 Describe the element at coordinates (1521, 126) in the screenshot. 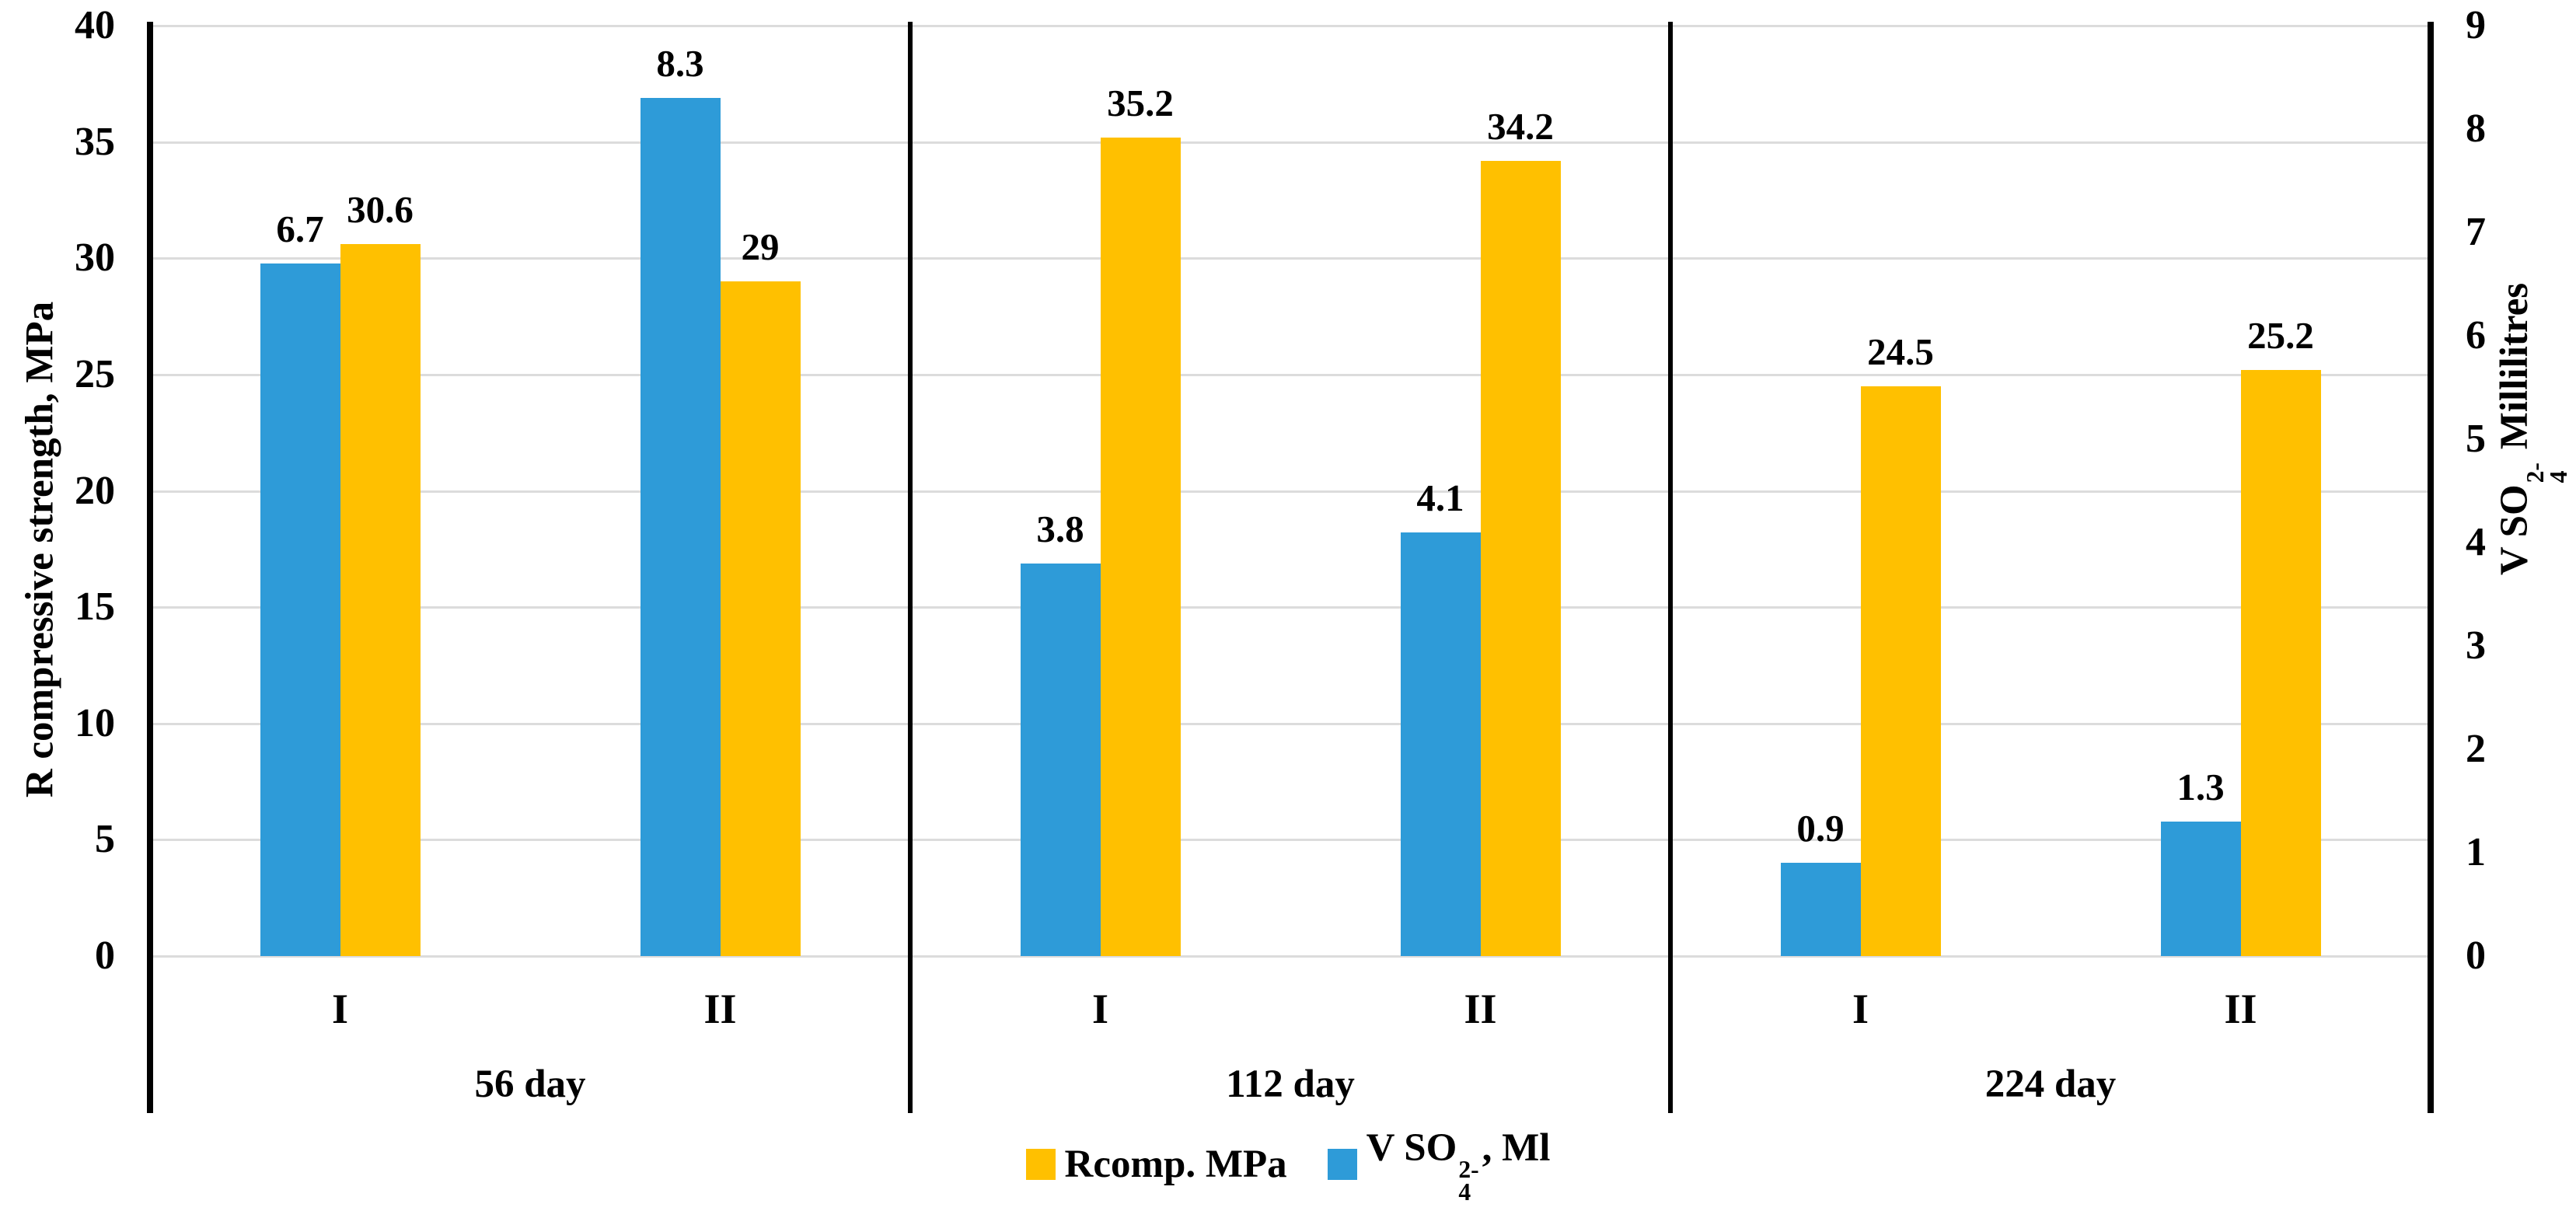

I see `rcomp-value-label: 34.2` at that location.